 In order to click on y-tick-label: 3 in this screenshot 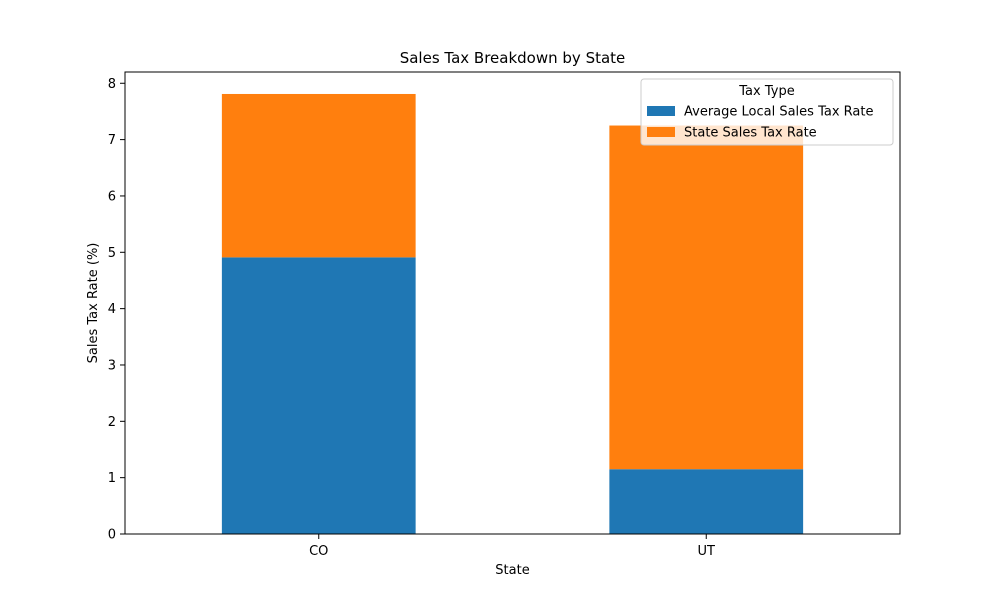, I will do `click(112, 365)`.